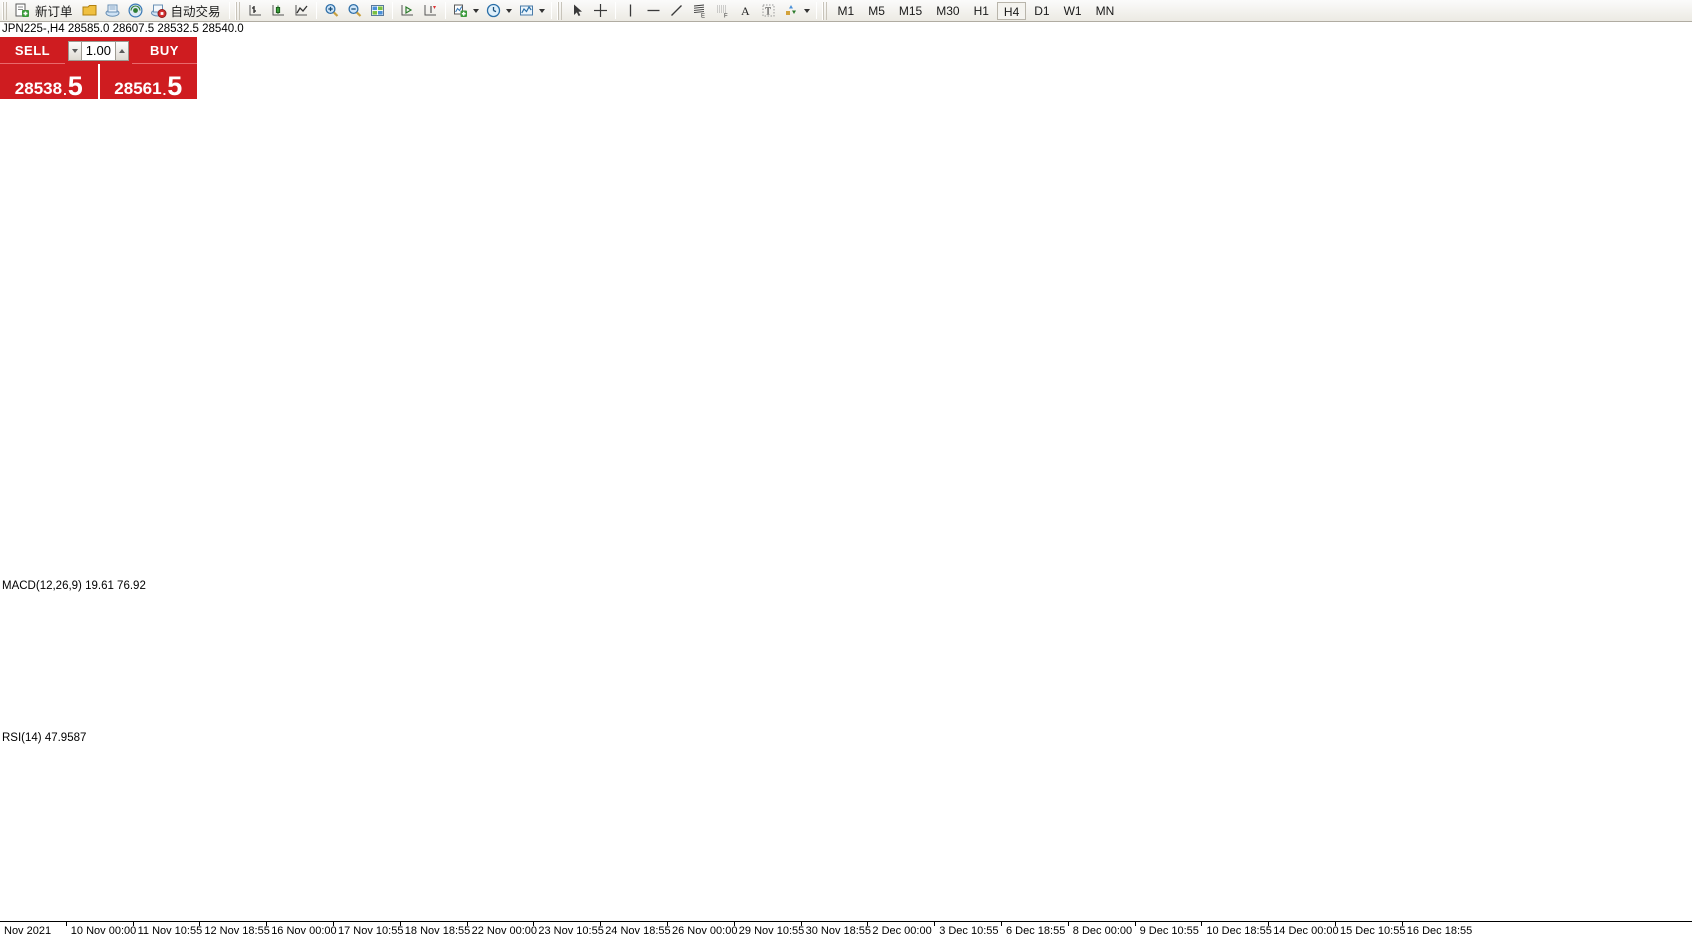 This screenshot has height=940, width=1692. I want to click on buy-price-display: 28561 . 5, so click(148, 82).